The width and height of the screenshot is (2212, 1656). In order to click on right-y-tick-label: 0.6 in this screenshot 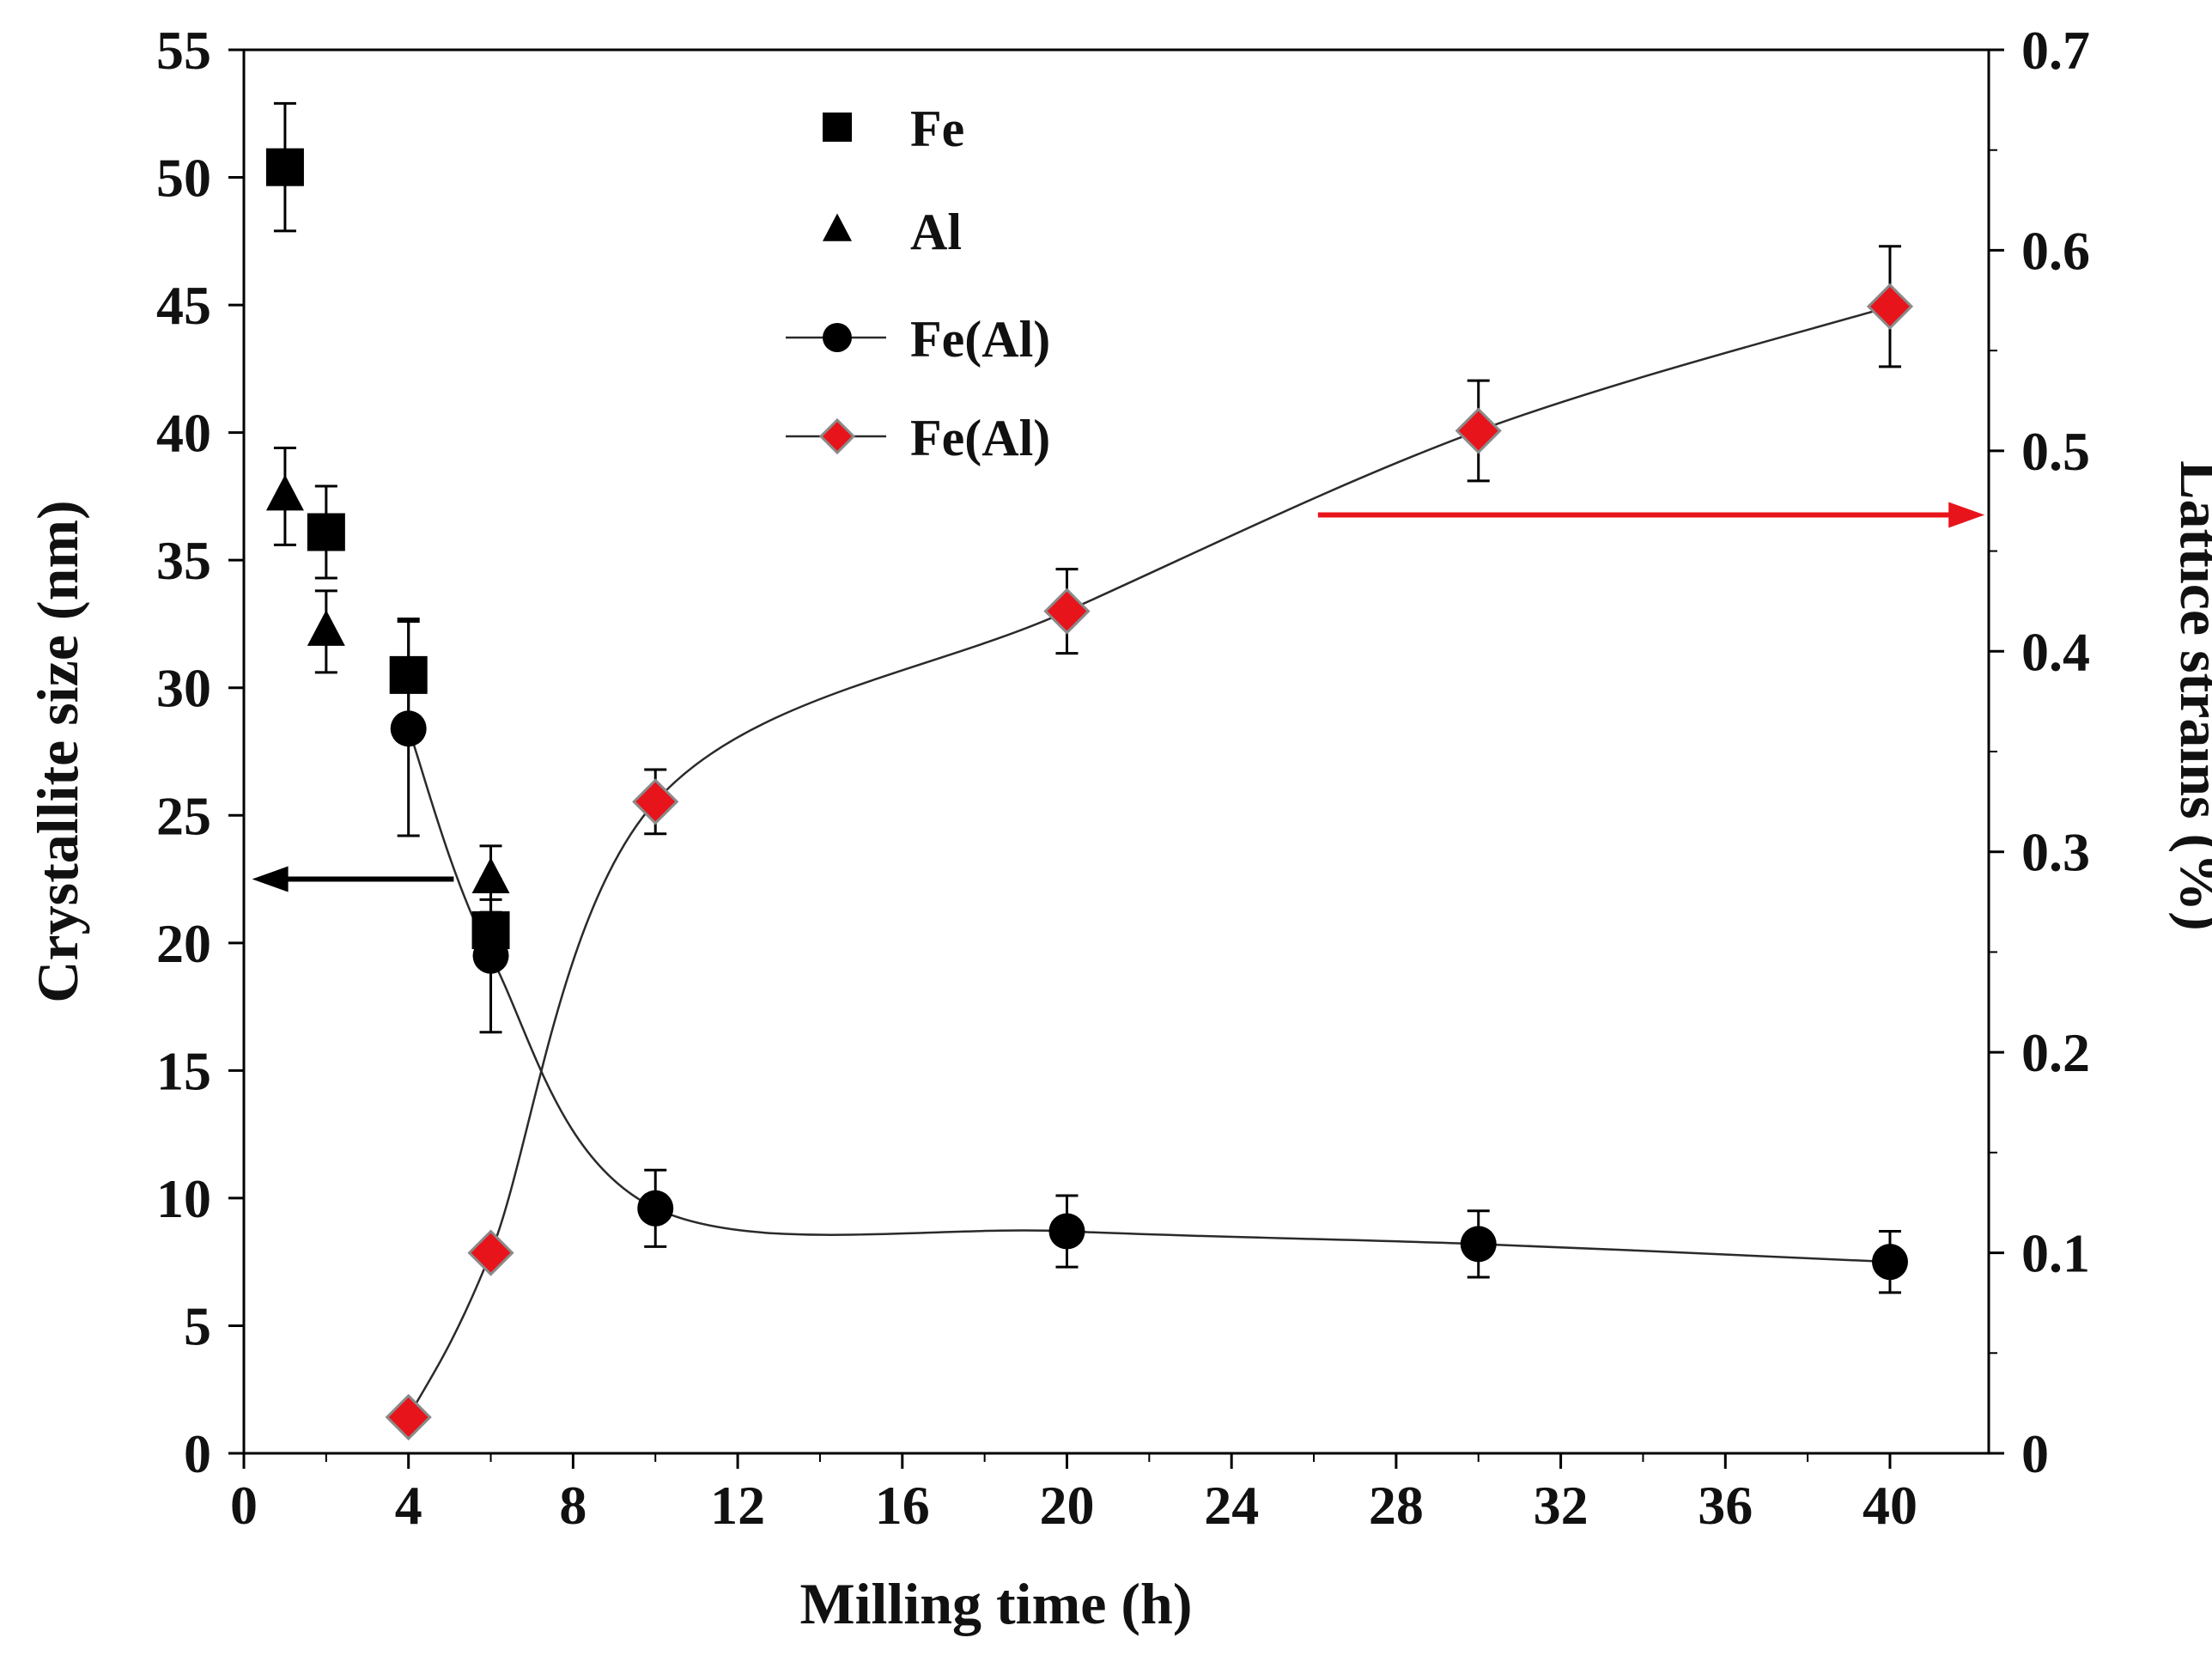, I will do `click(2055, 250)`.